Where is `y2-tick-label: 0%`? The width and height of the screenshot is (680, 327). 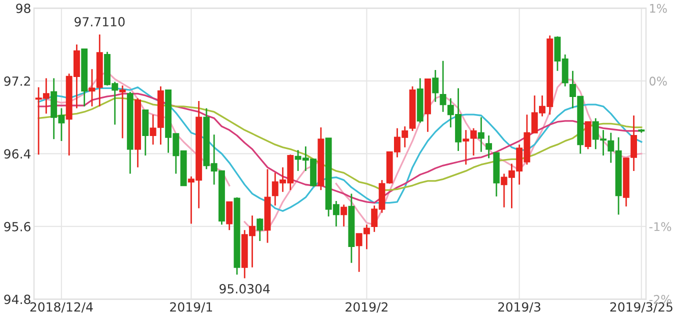
y2-tick-label: 0% is located at coordinates (658, 81).